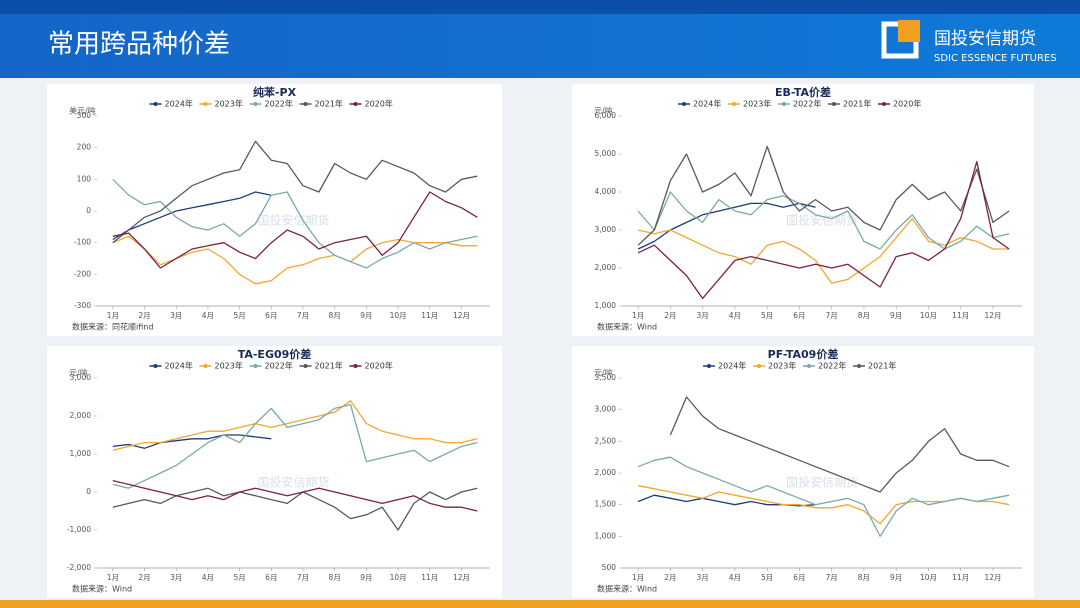 This screenshot has height=608, width=1080. Describe the element at coordinates (995, 58) in the screenshot. I see `logo-en: SDIC ESSENCE FUTURES` at that location.